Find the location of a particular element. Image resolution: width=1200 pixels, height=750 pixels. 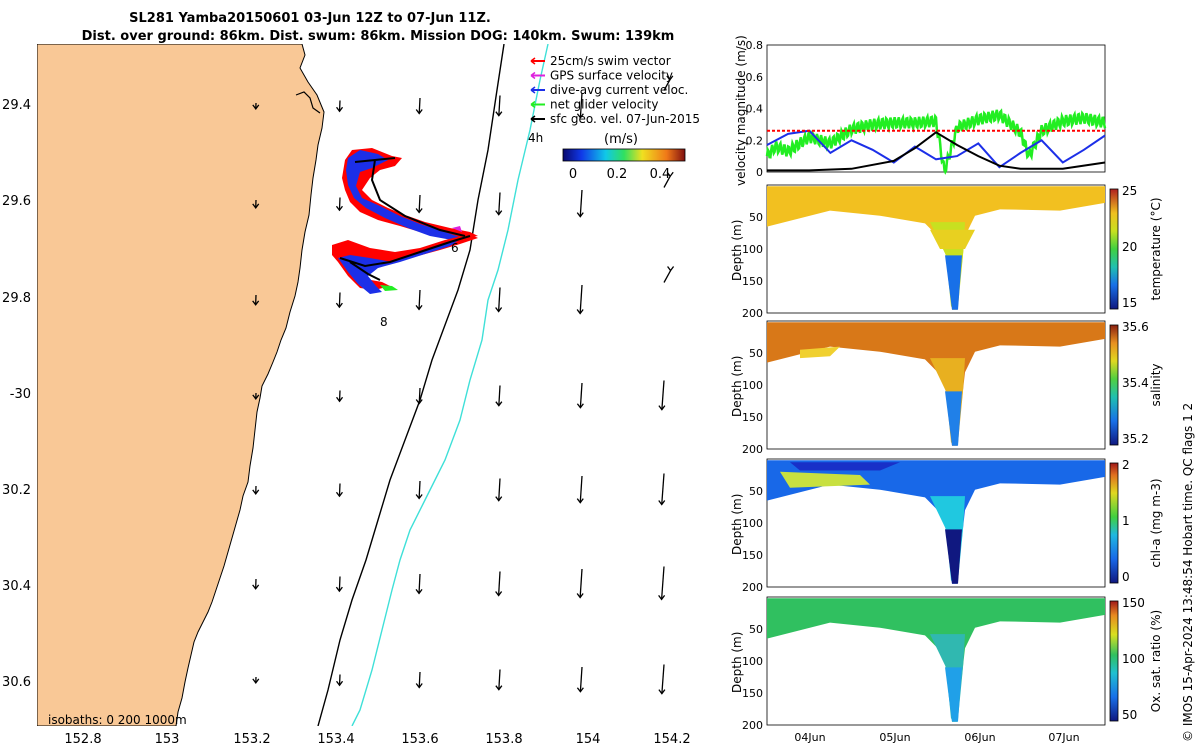

legend-label: sfc geo. vel. 07-Jun-2015 is located at coordinates (625, 119).